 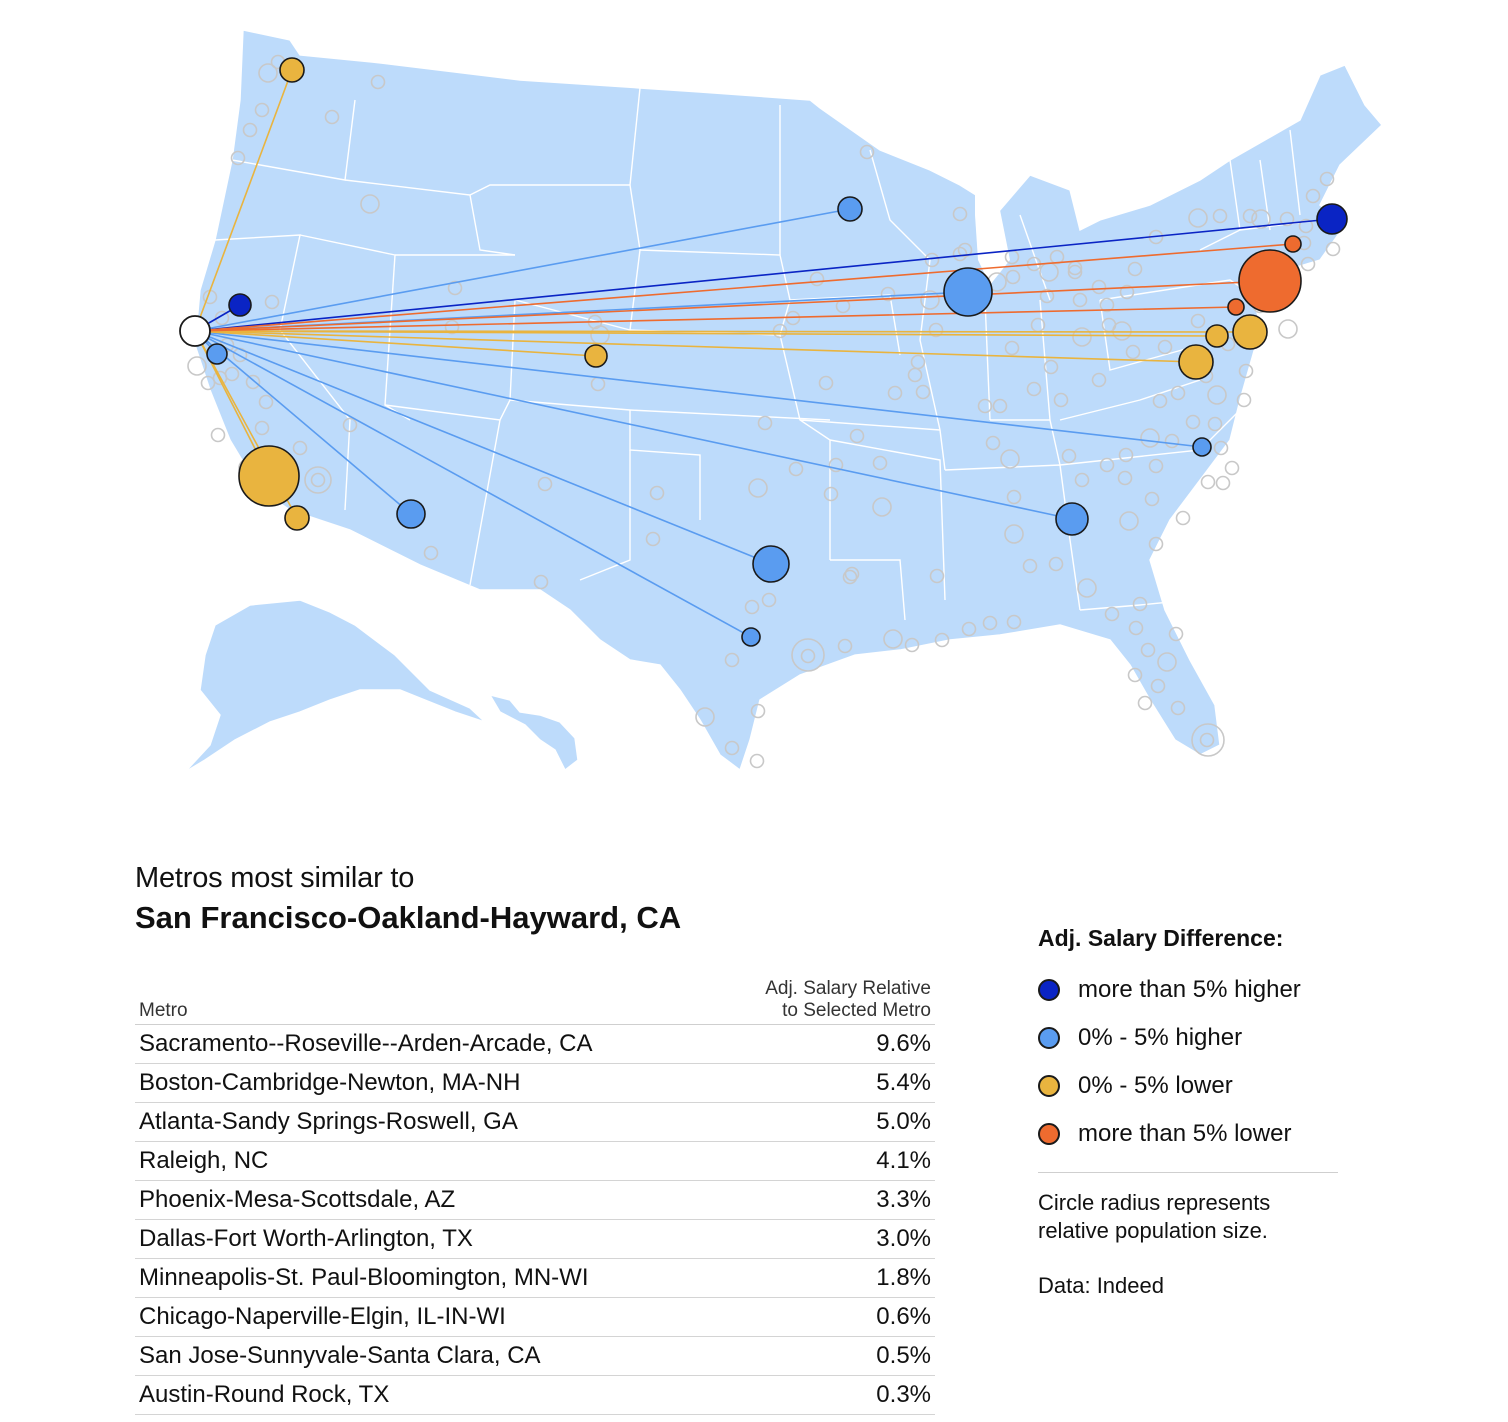 What do you see at coordinates (535, 1083) in the screenshot?
I see `table-row: Boston-Cambridge-Newton, MA-NH 5.4%` at bounding box center [535, 1083].